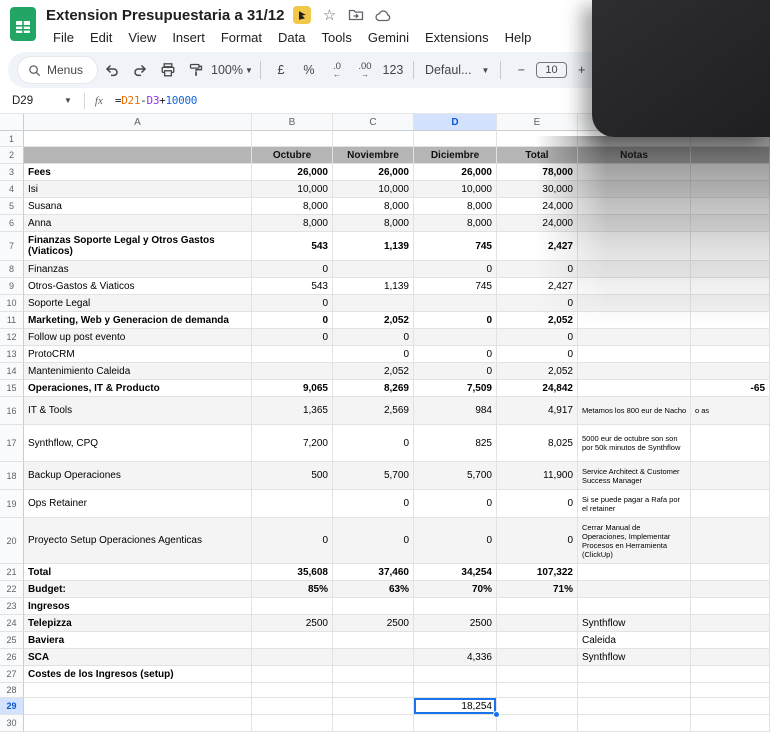  I want to click on cell-D6: 8,000, so click(455, 223).